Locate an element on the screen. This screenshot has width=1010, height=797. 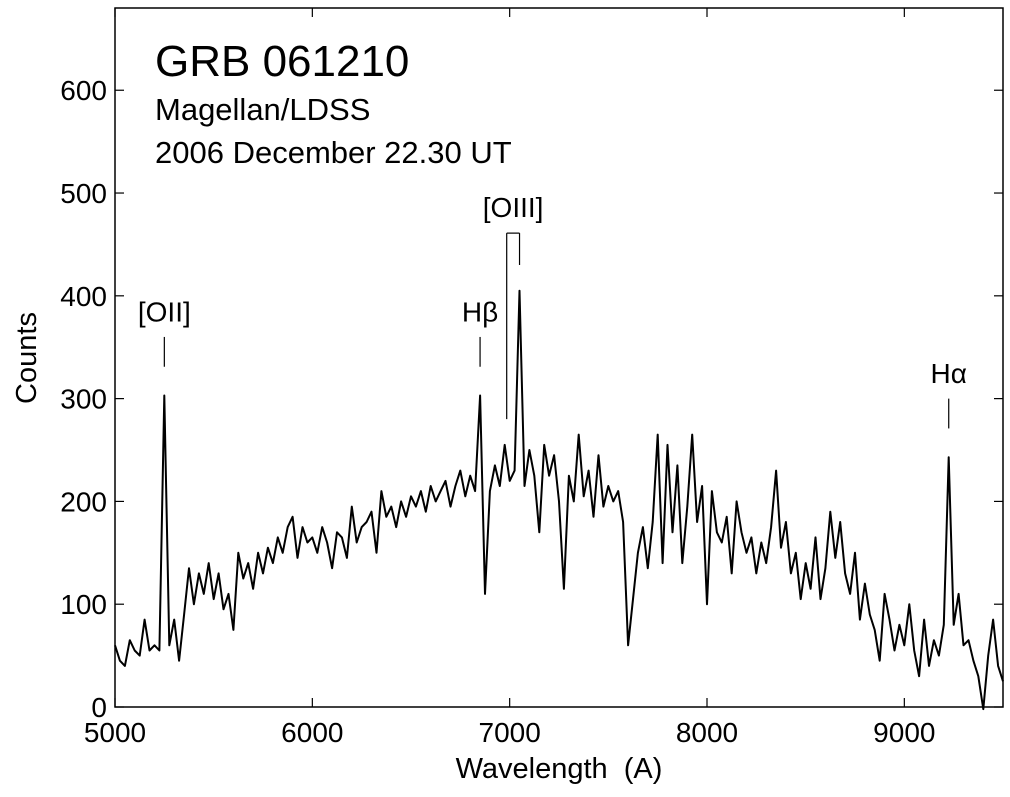
annotation-label: Hα is located at coordinates (949, 373).